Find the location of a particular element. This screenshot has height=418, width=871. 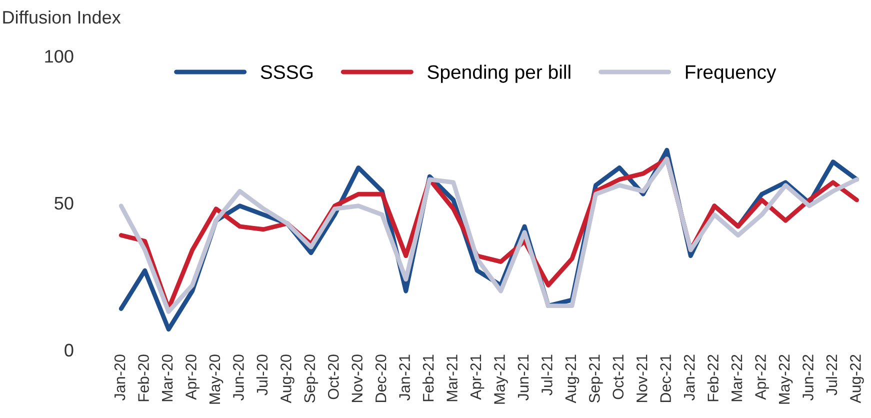

legend-label: Spending per bill is located at coordinates (499, 73).